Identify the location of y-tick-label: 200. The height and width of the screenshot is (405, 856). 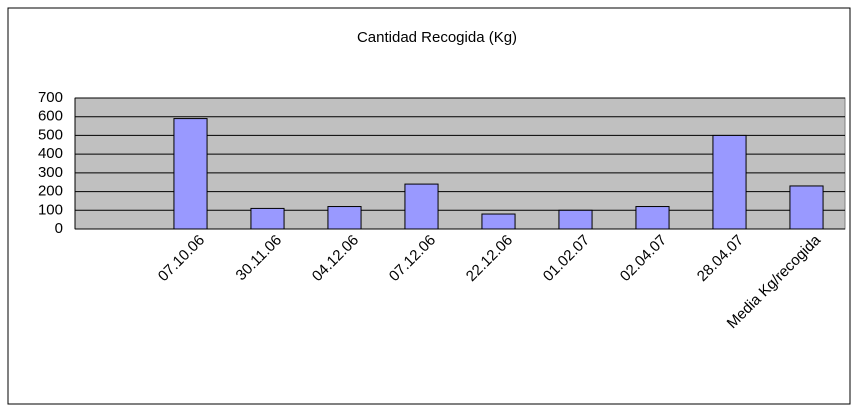
(50, 191).